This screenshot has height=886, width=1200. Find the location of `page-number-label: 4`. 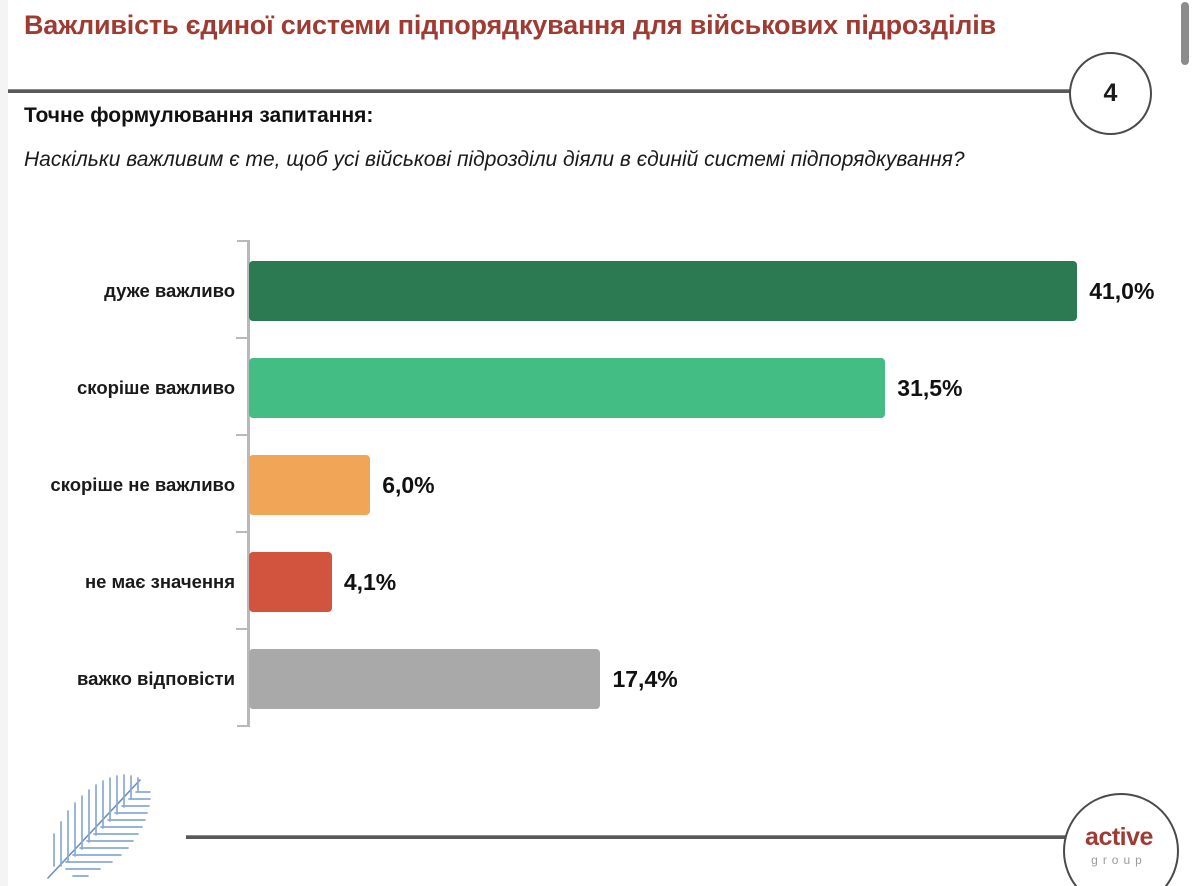

page-number-label: 4 is located at coordinates (1110, 93).